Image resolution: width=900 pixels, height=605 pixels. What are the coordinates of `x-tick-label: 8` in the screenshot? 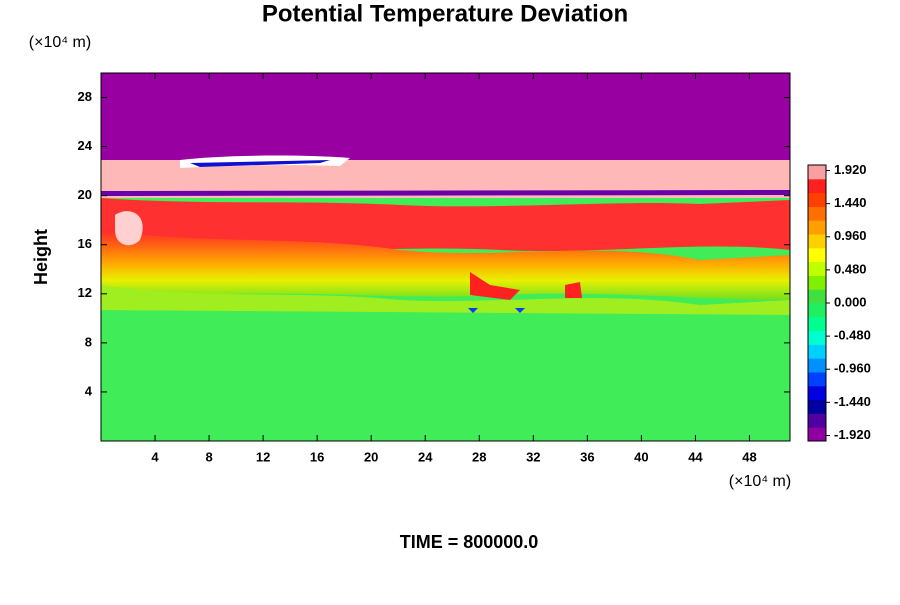 It's located at (208, 456).